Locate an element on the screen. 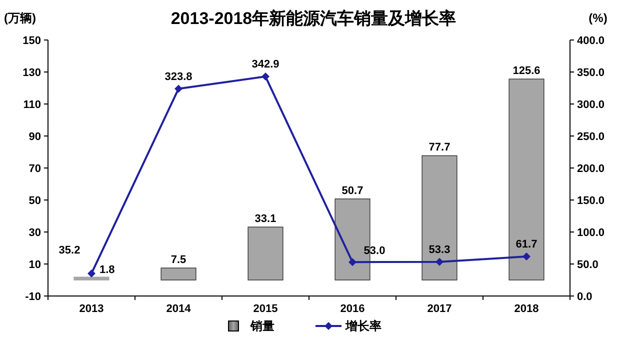  y-tick-label: 150 is located at coordinates (31, 41).